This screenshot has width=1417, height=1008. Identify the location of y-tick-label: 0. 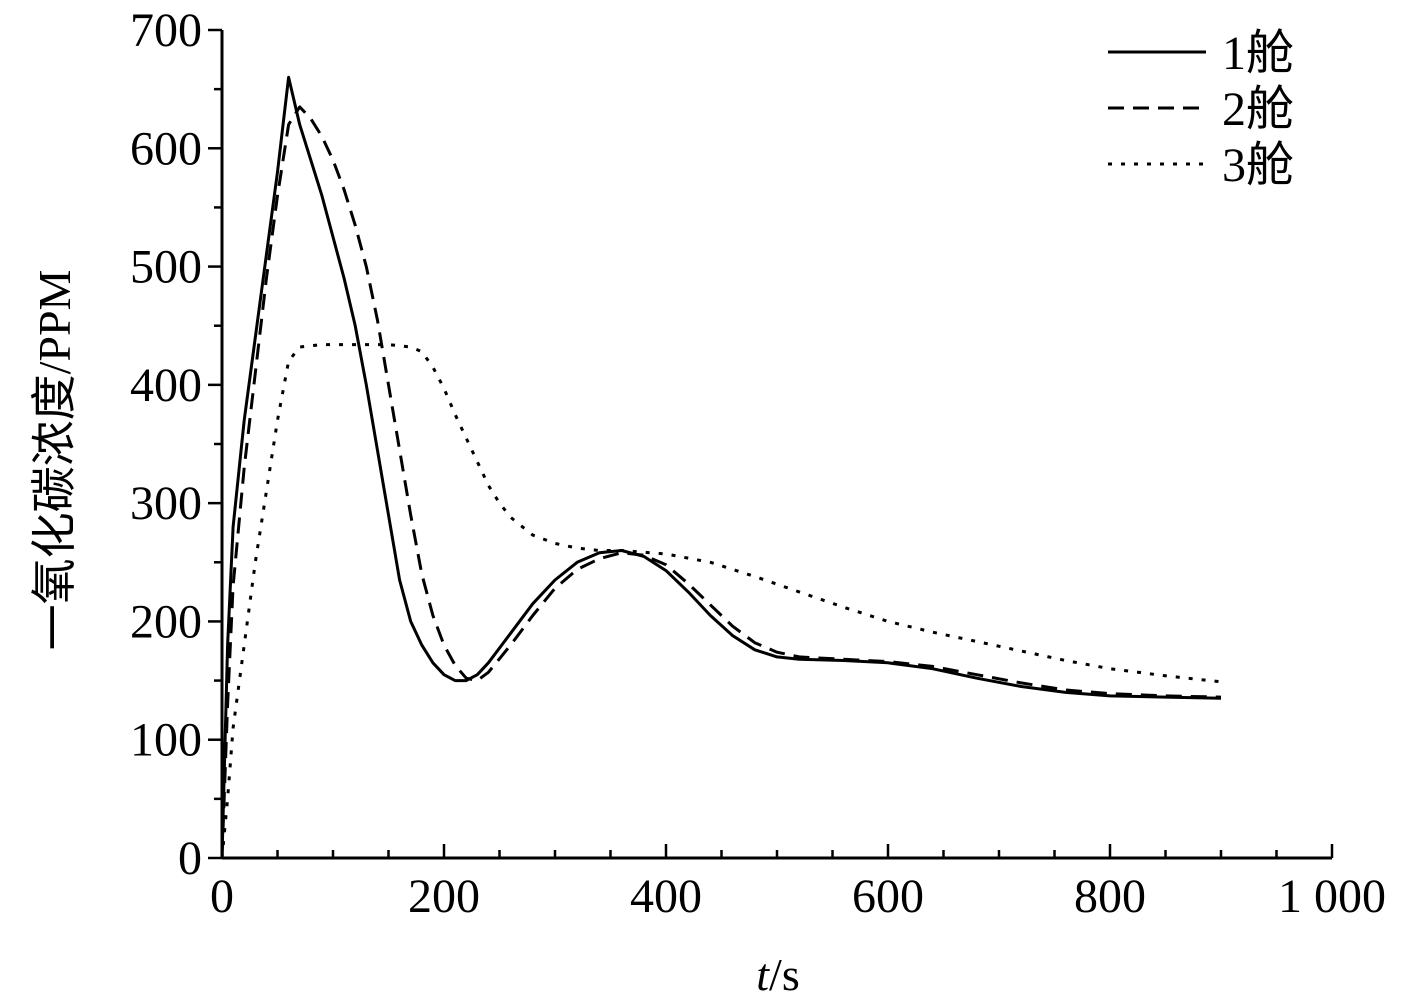
(190, 858).